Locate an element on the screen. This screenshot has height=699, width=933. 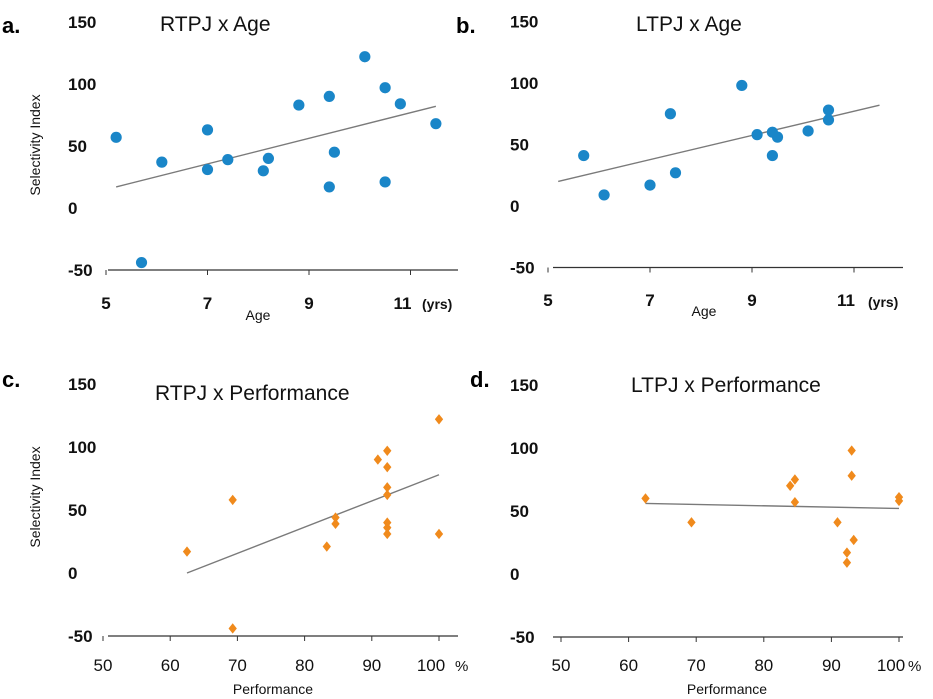
x-tick-label: 50 is located at coordinates (103, 665).